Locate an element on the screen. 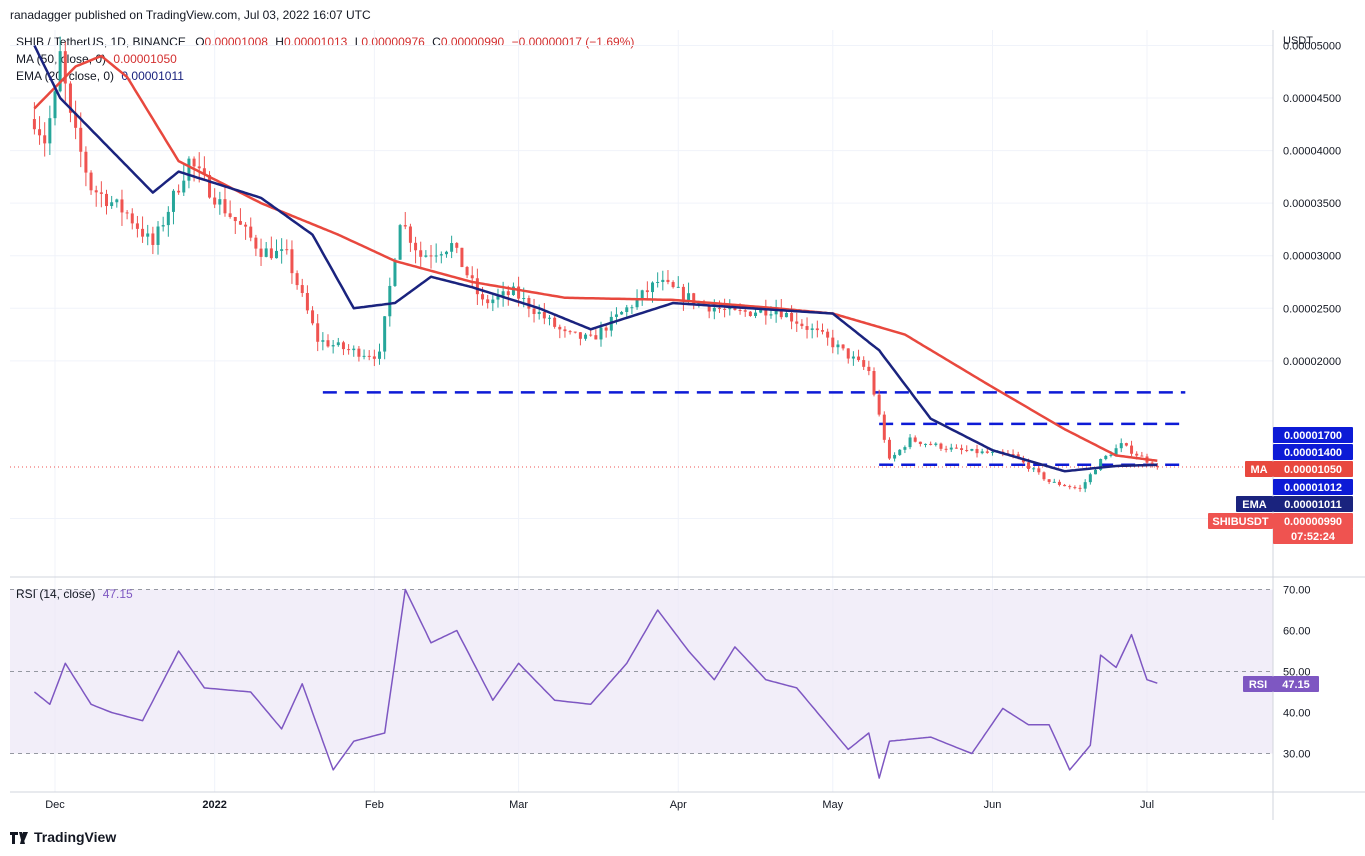 This screenshot has width=1365, height=856. ma-legend-value: 0.00001050 is located at coordinates (145, 59).